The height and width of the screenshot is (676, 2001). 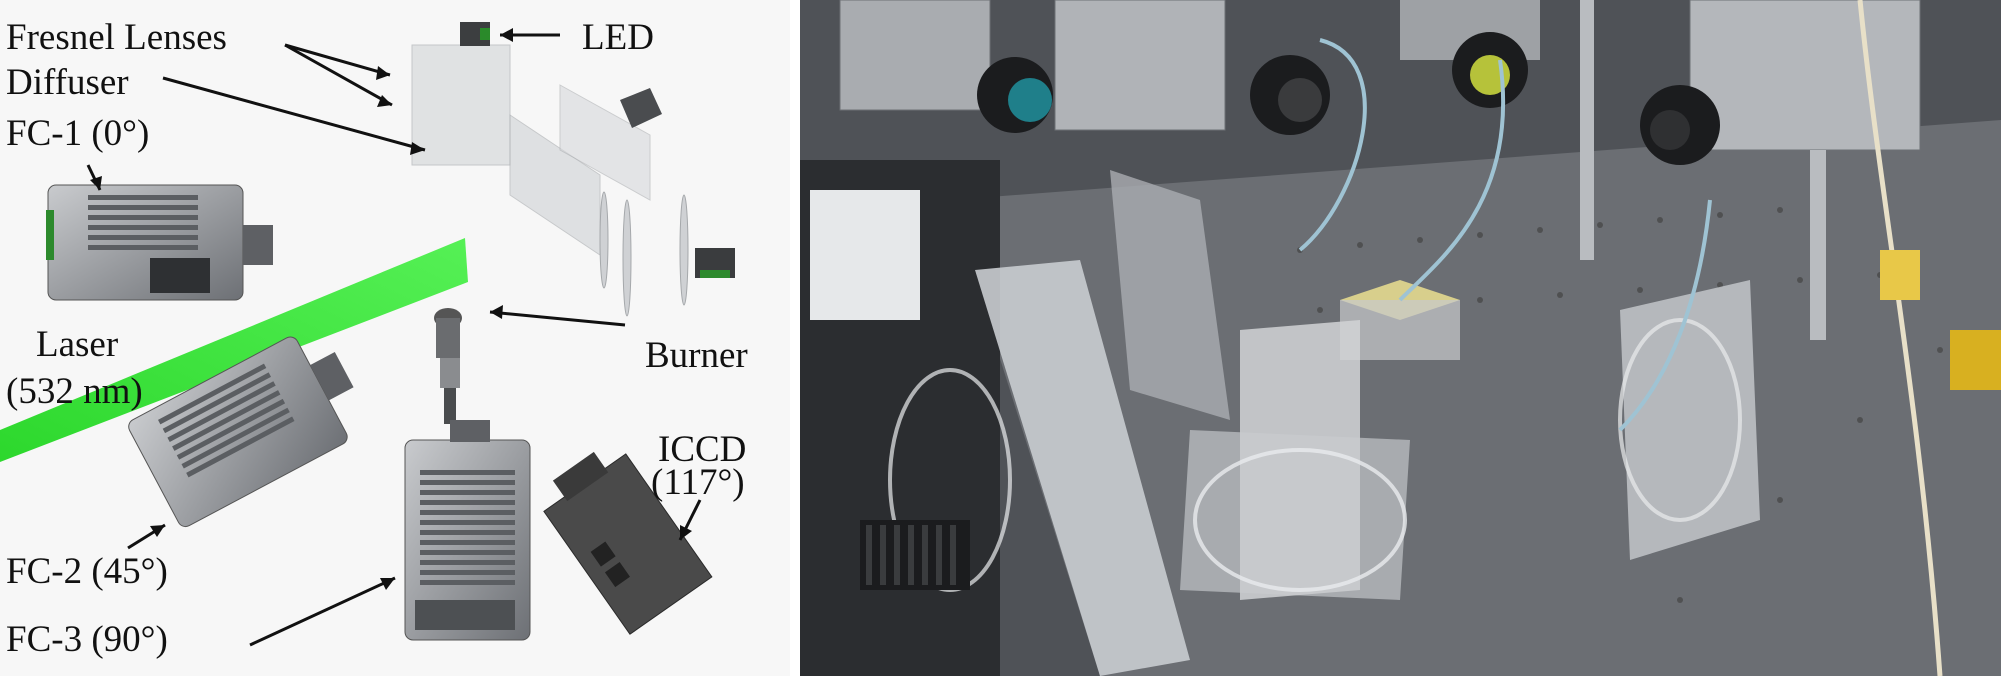 What do you see at coordinates (628, 543) in the screenshot?
I see `iccd-camera` at bounding box center [628, 543].